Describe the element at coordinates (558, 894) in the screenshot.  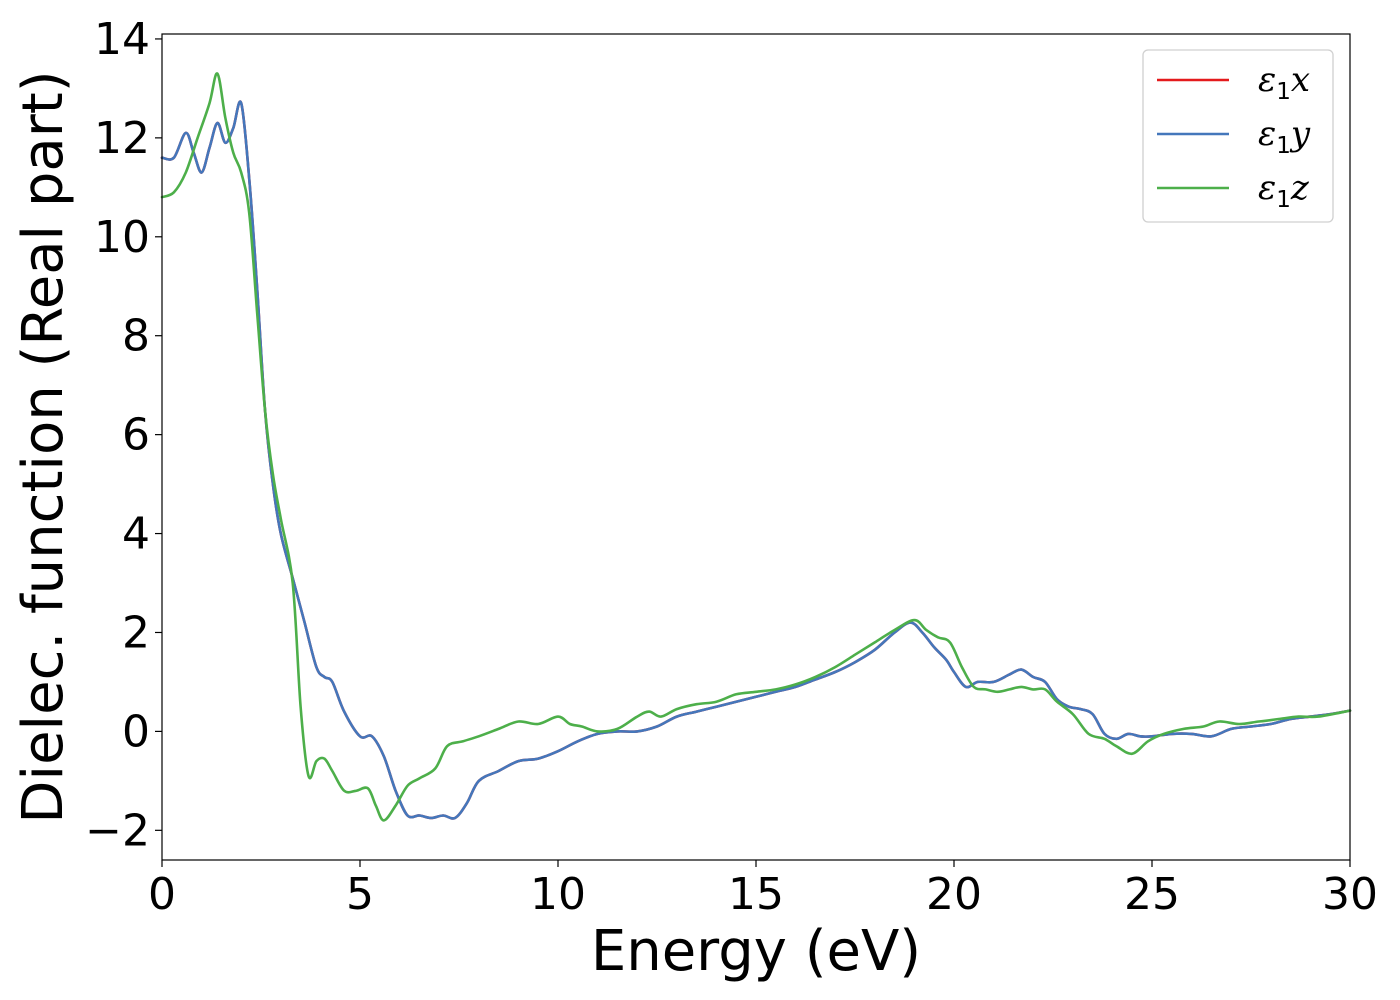
I see `x-tick-label: 10` at that location.